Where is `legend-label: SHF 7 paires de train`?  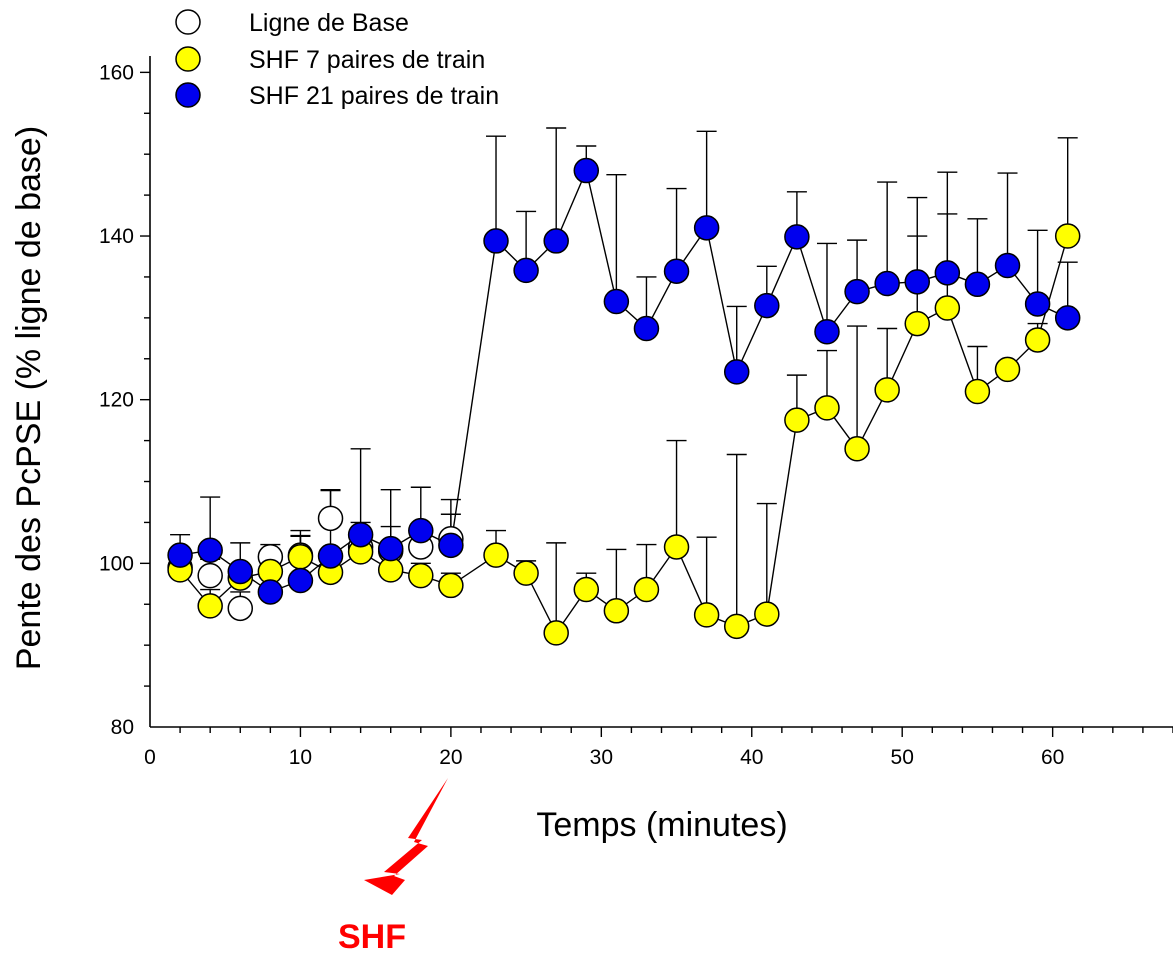 legend-label: SHF 7 paires de train is located at coordinates (367, 60).